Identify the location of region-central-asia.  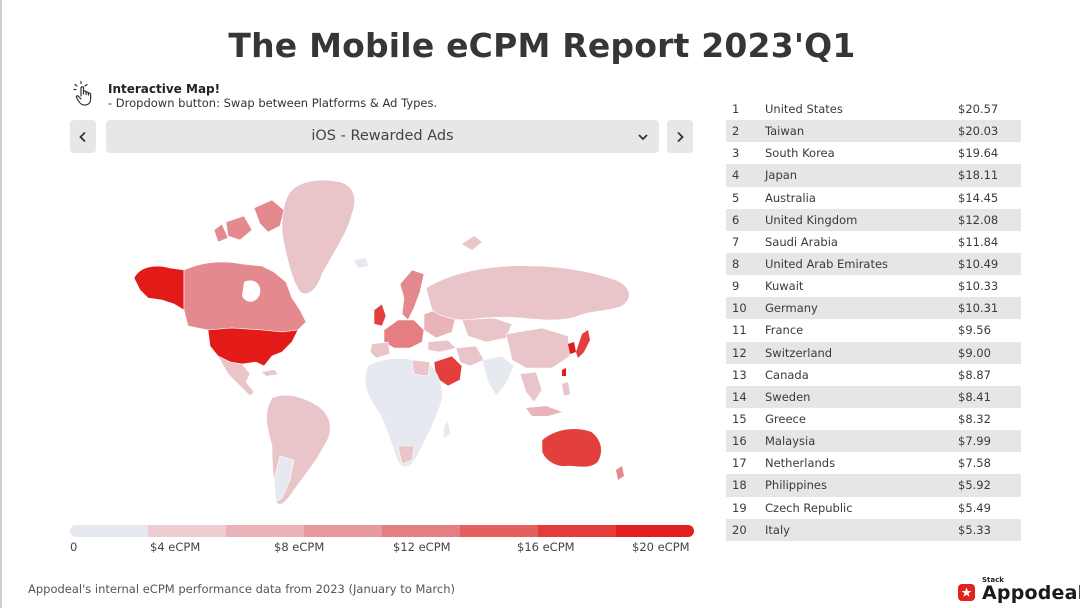
(487, 330).